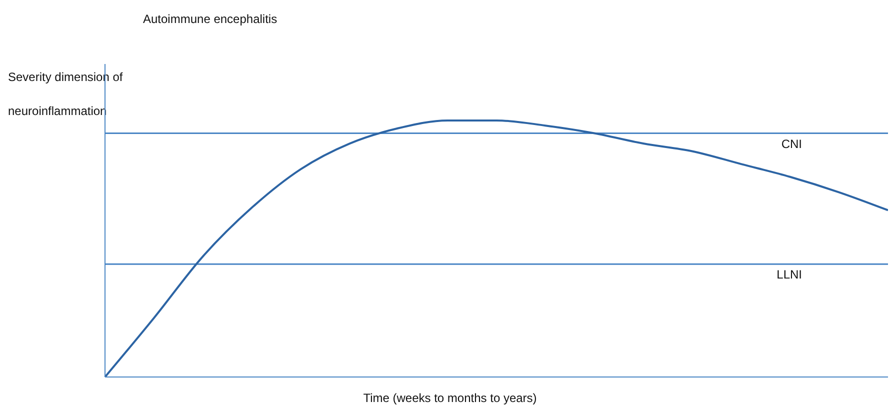 The image size is (891, 409). I want to click on chart-title: Autoimmune encephalitis, so click(210, 19).